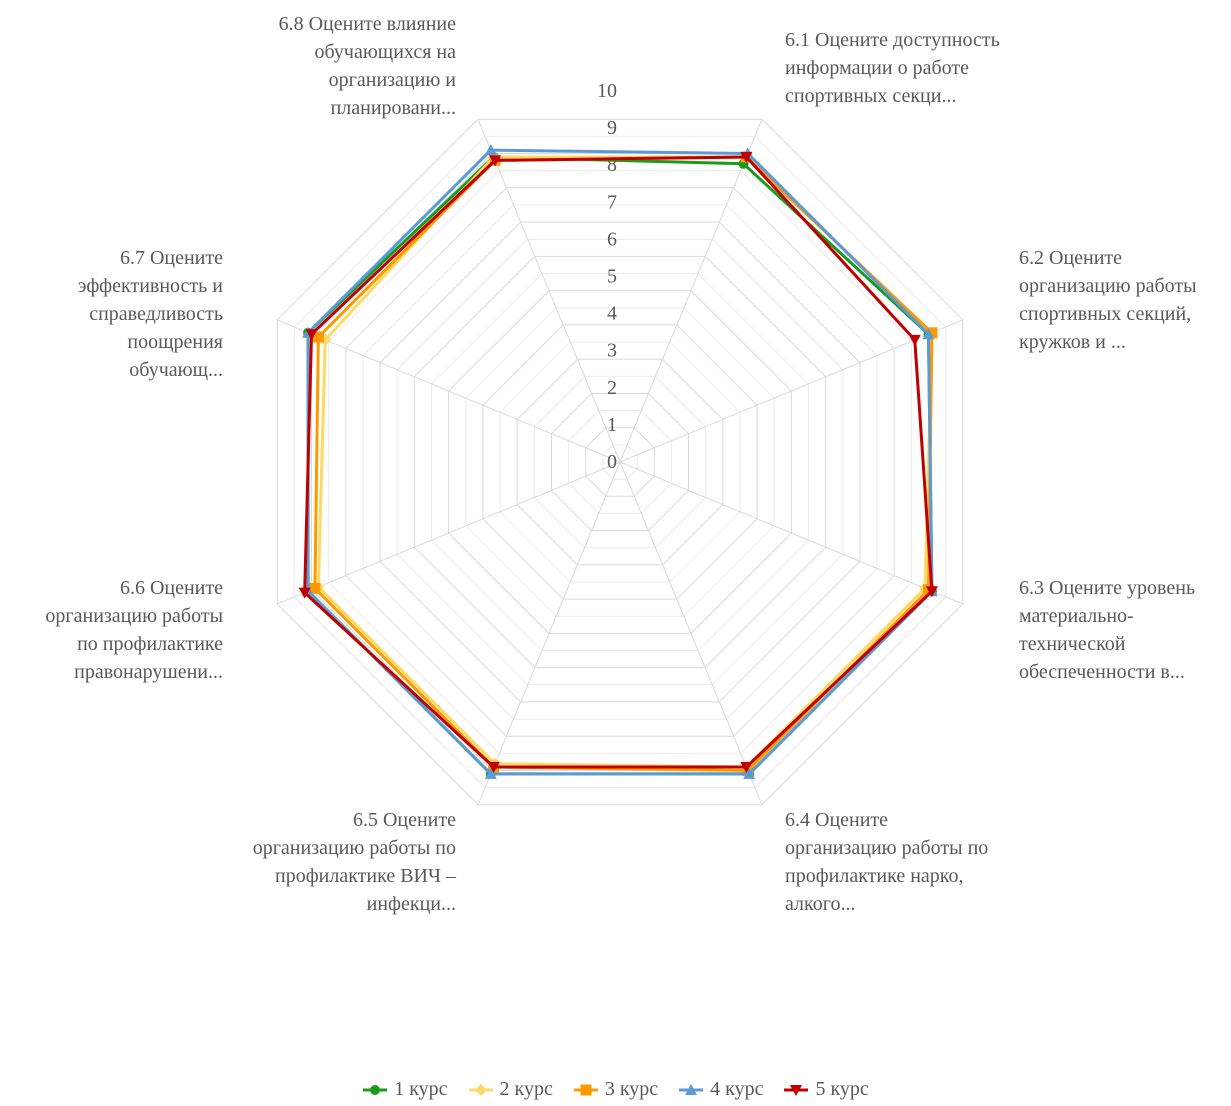 The width and height of the screenshot is (1231, 1106). I want to click on category-label-line: 6.7 Оцените, so click(171, 258).